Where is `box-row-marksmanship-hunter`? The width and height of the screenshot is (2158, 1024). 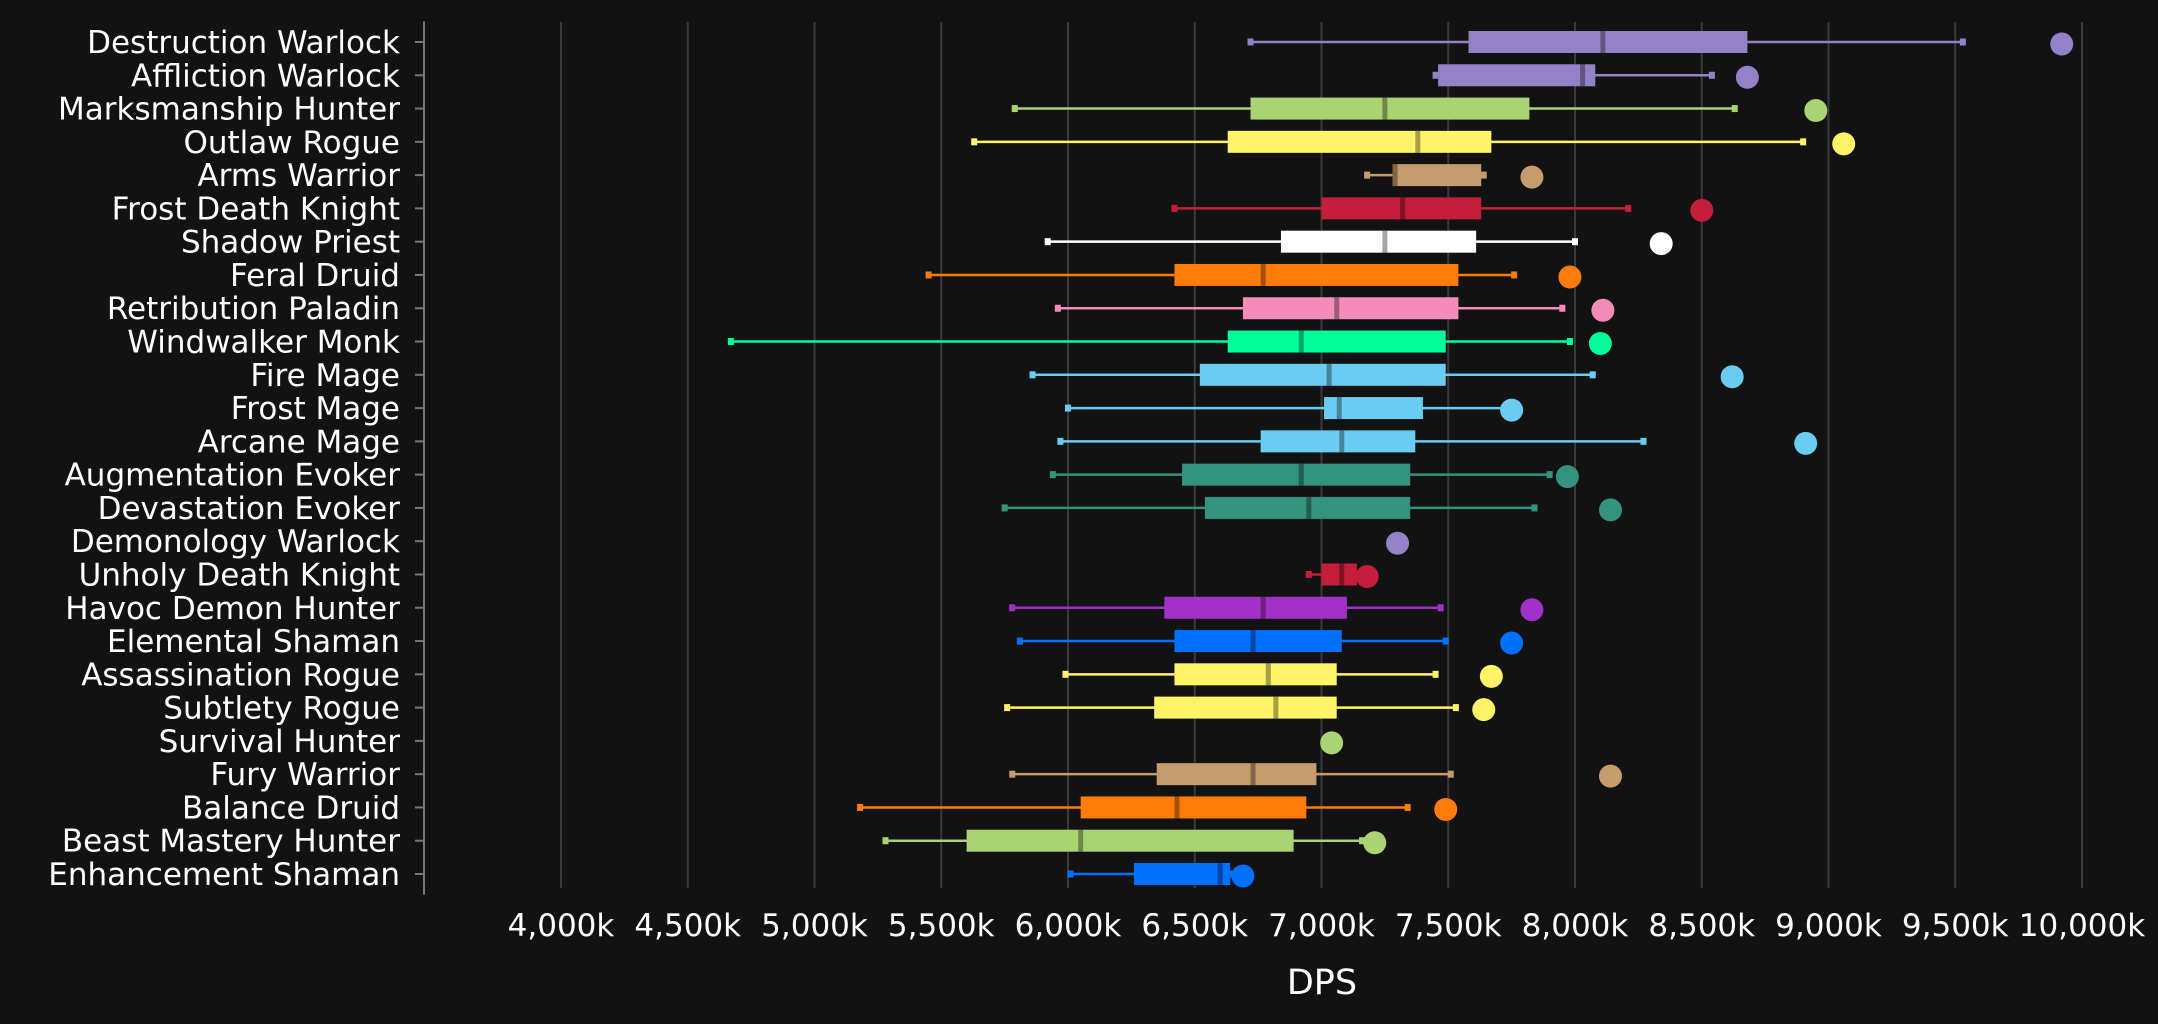 box-row-marksmanship-hunter is located at coordinates (1419, 110).